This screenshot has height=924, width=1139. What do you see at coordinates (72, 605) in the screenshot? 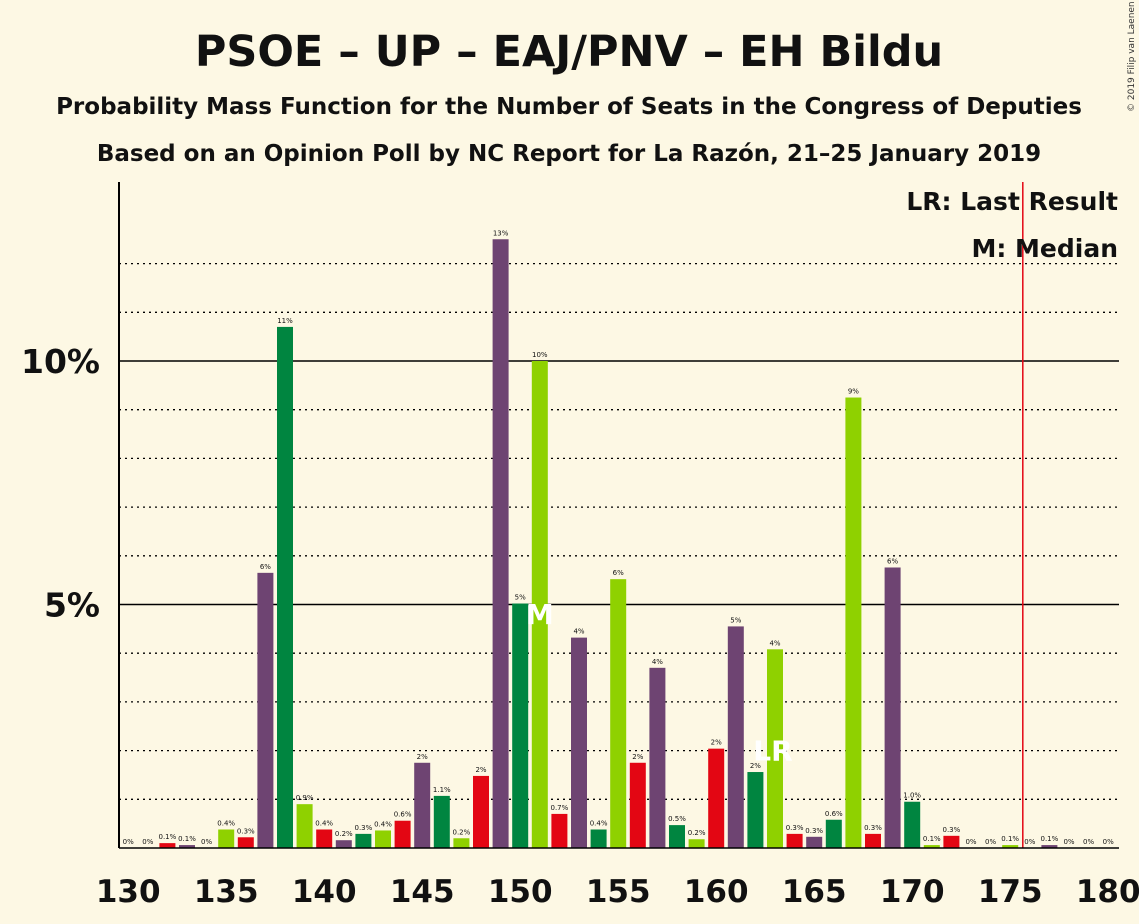
I see `y-tick-label: 5%` at bounding box center [72, 605].